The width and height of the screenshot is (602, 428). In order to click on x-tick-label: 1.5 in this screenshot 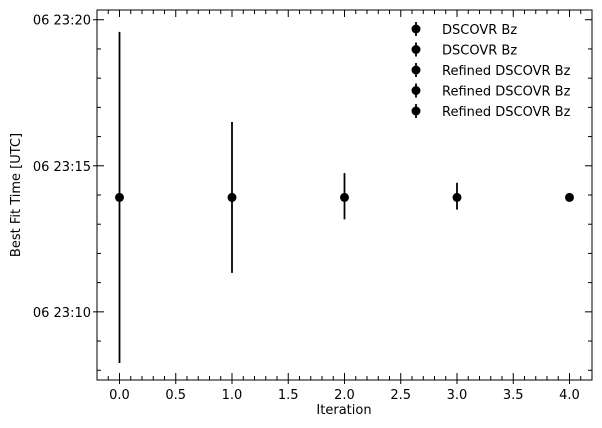, I will do `click(288, 395)`.